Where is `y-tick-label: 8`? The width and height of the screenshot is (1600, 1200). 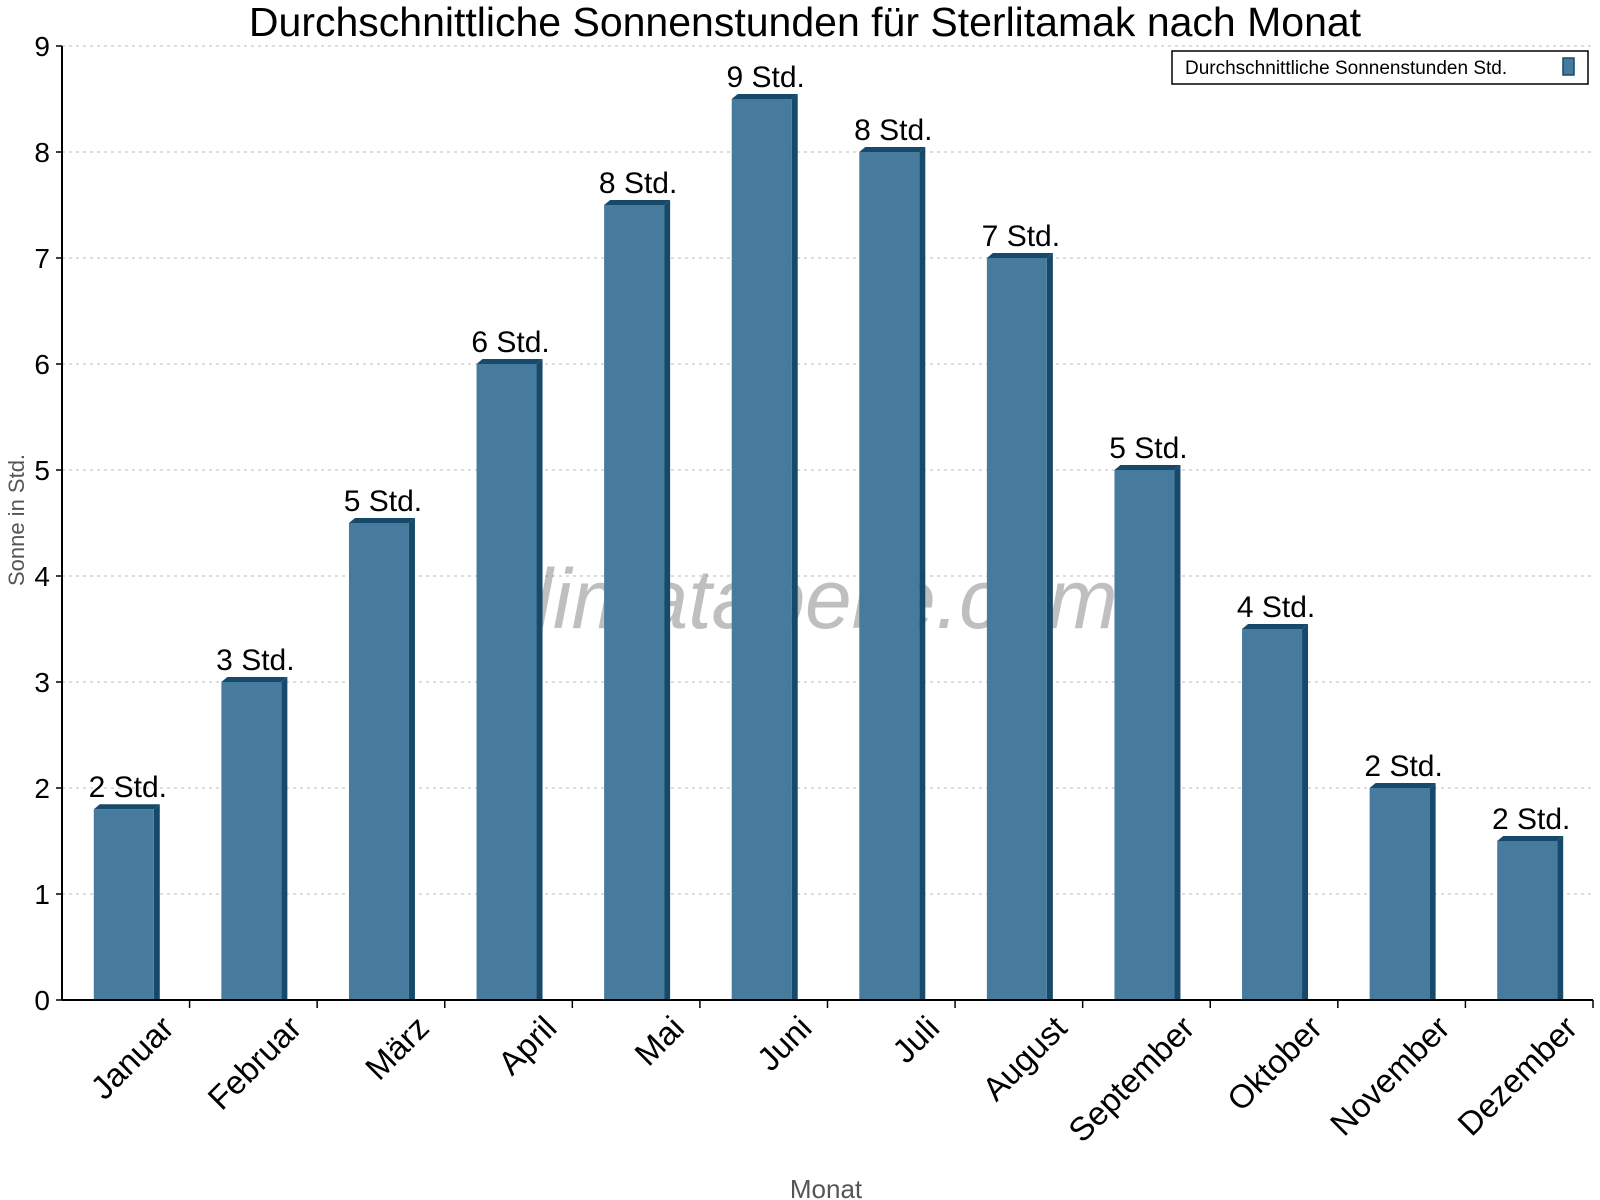
y-tick-label: 8 is located at coordinates (42, 152).